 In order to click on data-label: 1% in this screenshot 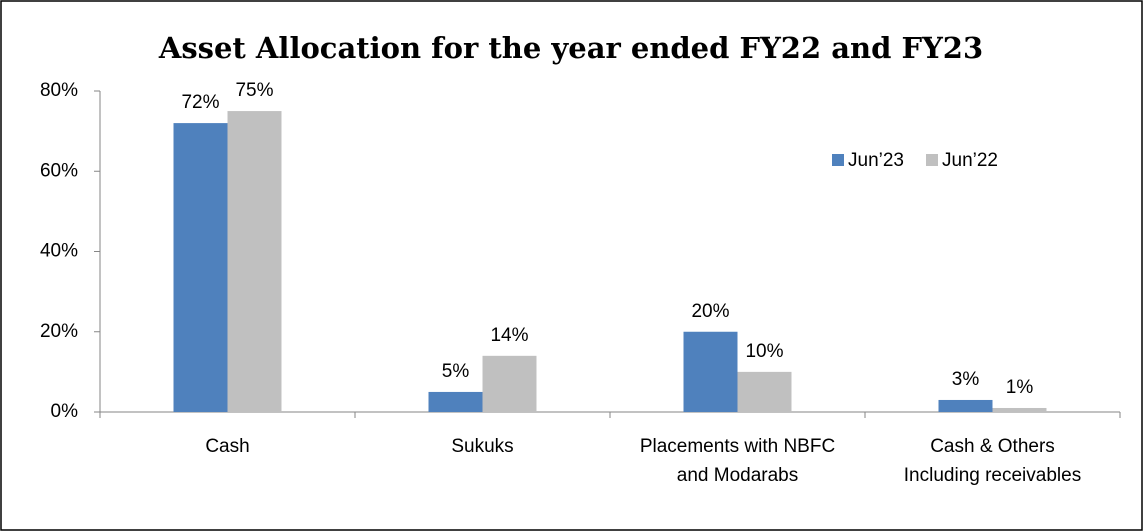, I will do `click(1020, 387)`.